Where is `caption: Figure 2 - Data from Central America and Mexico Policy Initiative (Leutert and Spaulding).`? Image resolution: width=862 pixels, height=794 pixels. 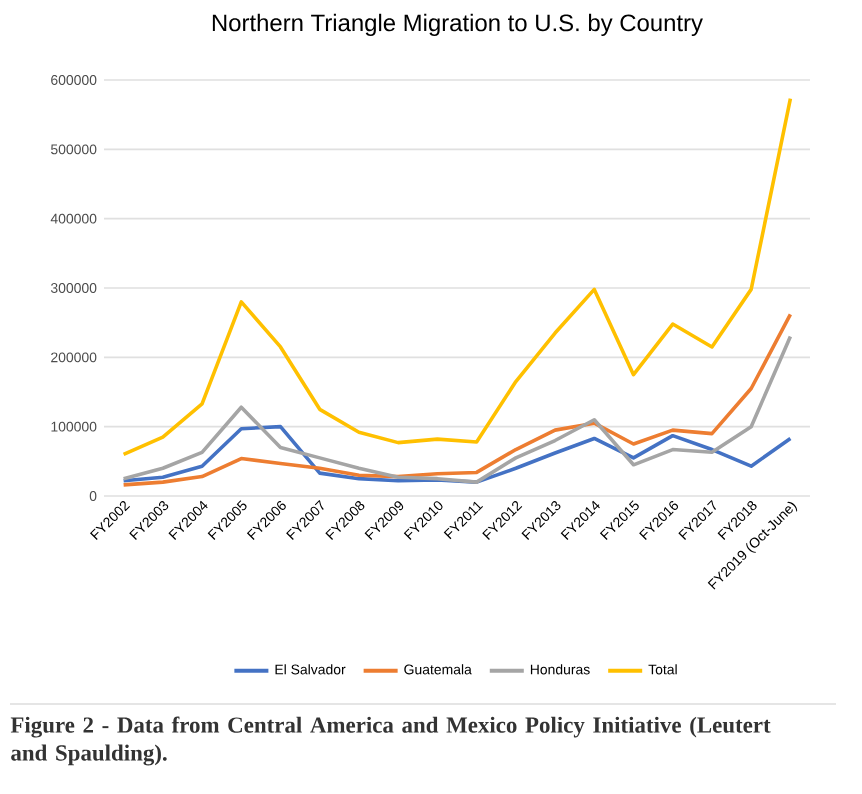 caption: Figure 2 - Data from Central America and Mexico Policy Initiative (Leutert and Spaulding). is located at coordinates (390, 741).